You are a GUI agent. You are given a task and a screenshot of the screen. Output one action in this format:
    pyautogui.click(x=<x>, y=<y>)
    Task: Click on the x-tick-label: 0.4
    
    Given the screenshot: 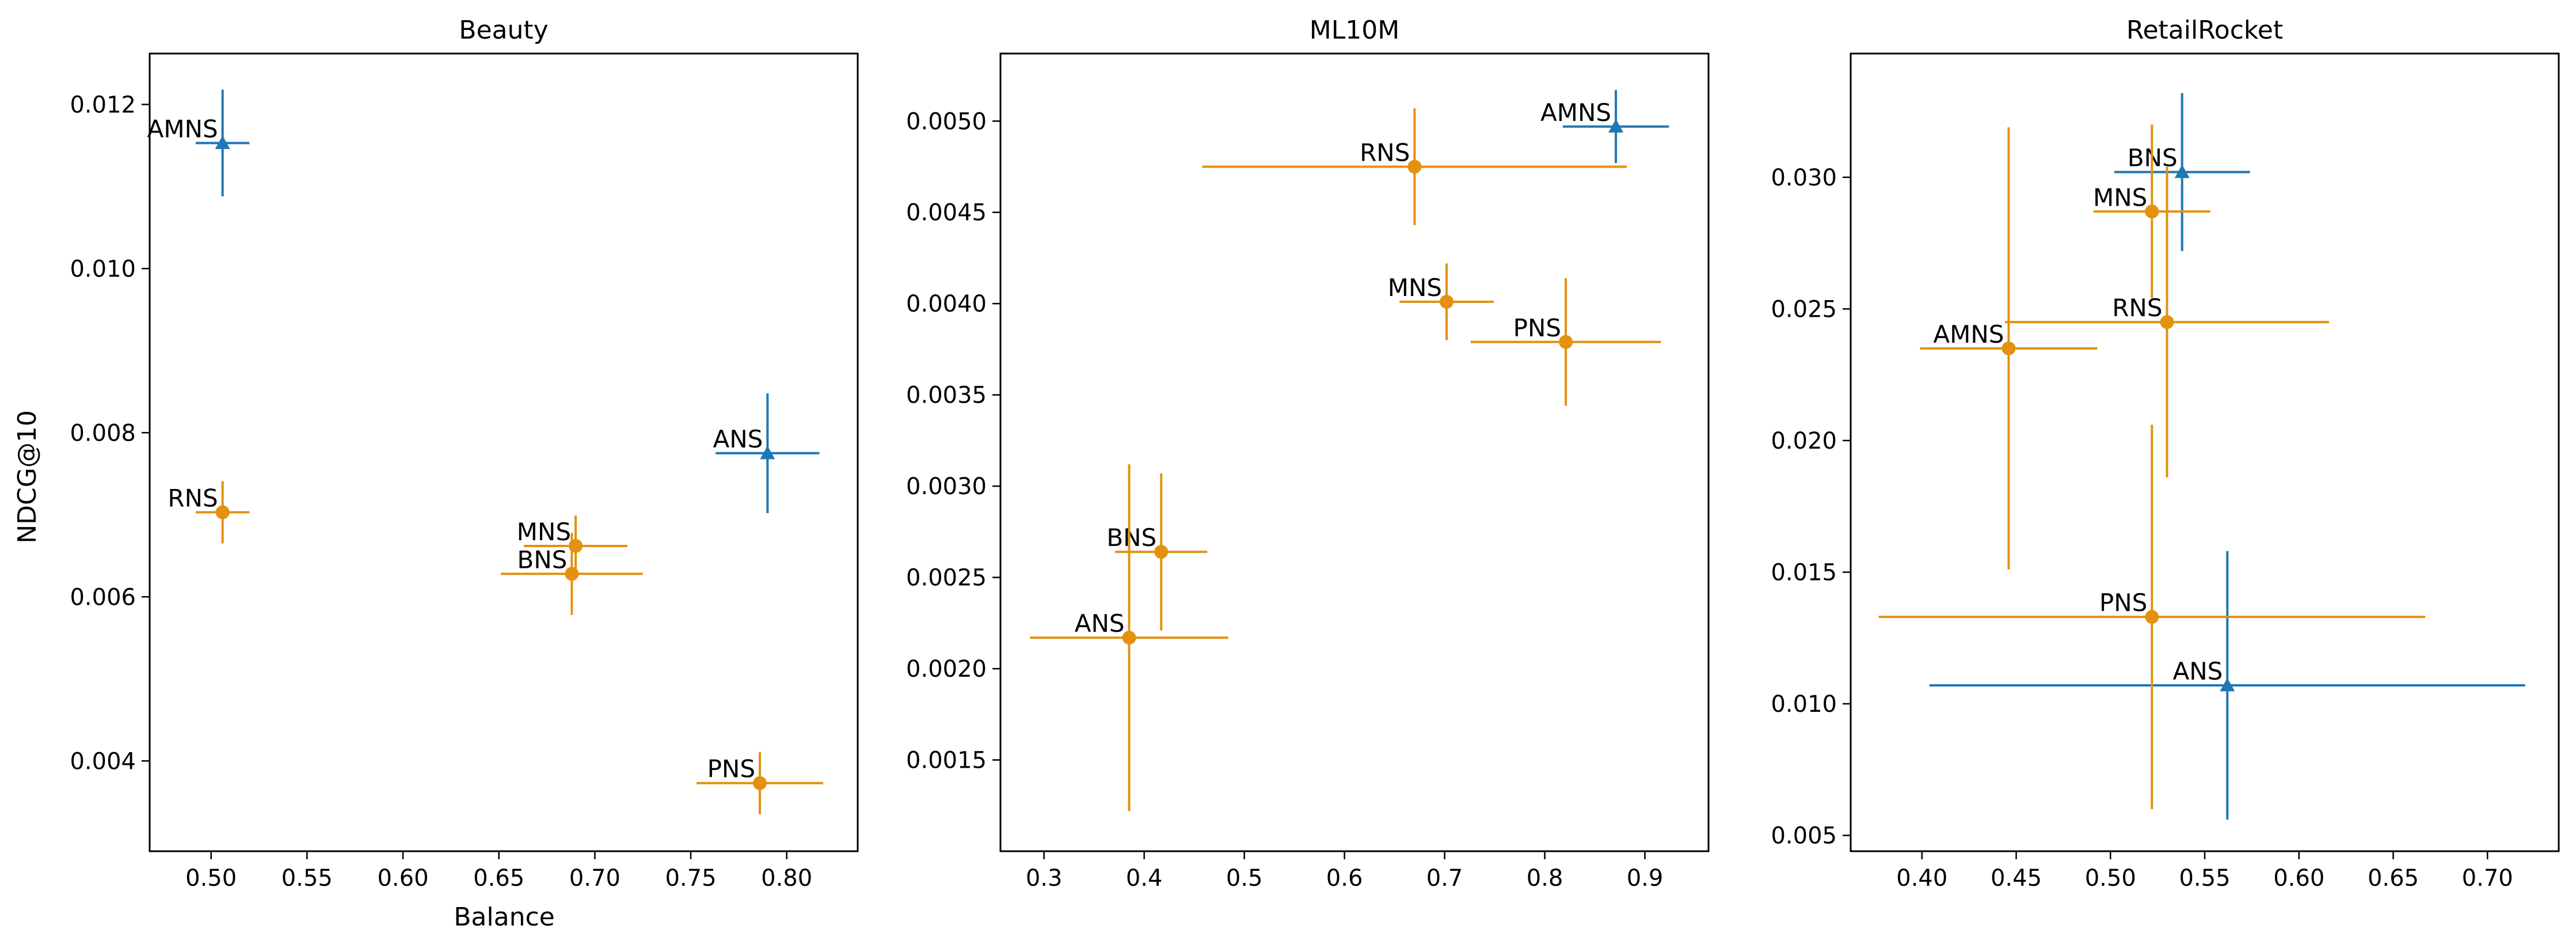 What is the action you would take?
    pyautogui.click(x=1145, y=879)
    